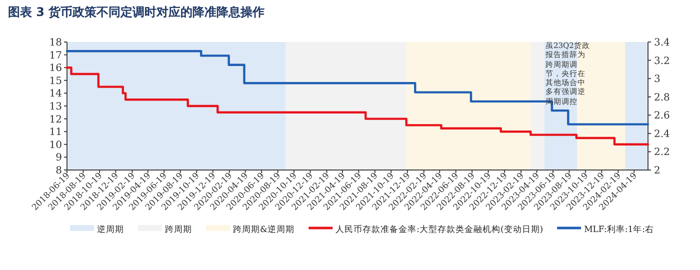 Image resolution: width=700 pixels, height=270 pixels. What do you see at coordinates (59, 171) in the screenshot?
I see `y-tick-label: 8` at bounding box center [59, 171].